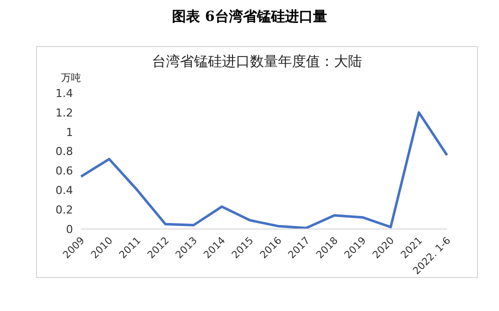  What do you see at coordinates (249, 17) in the screenshot?
I see `chart-title: 图表 6台湾省锰硅进口量` at bounding box center [249, 17].